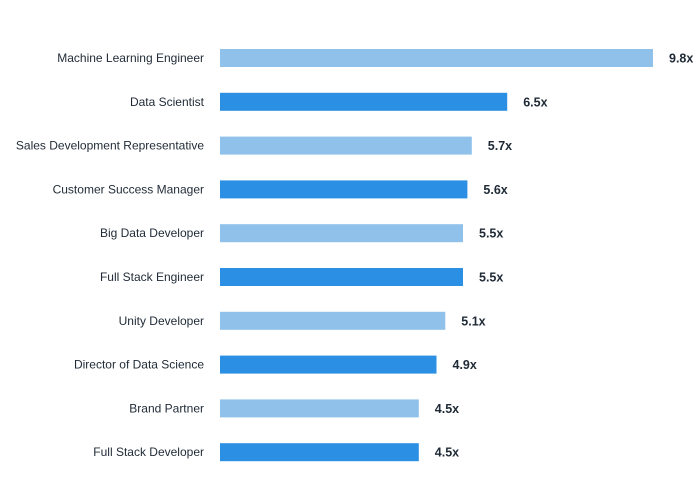 This screenshot has height=485, width=700. Describe the element at coordinates (110, 146) in the screenshot. I see `category-label: Sales Development Representative` at that location.